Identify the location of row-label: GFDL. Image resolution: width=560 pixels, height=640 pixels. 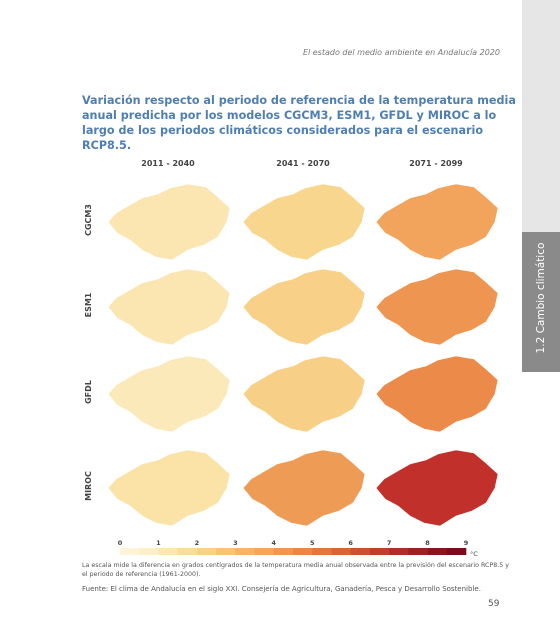
(88, 392).